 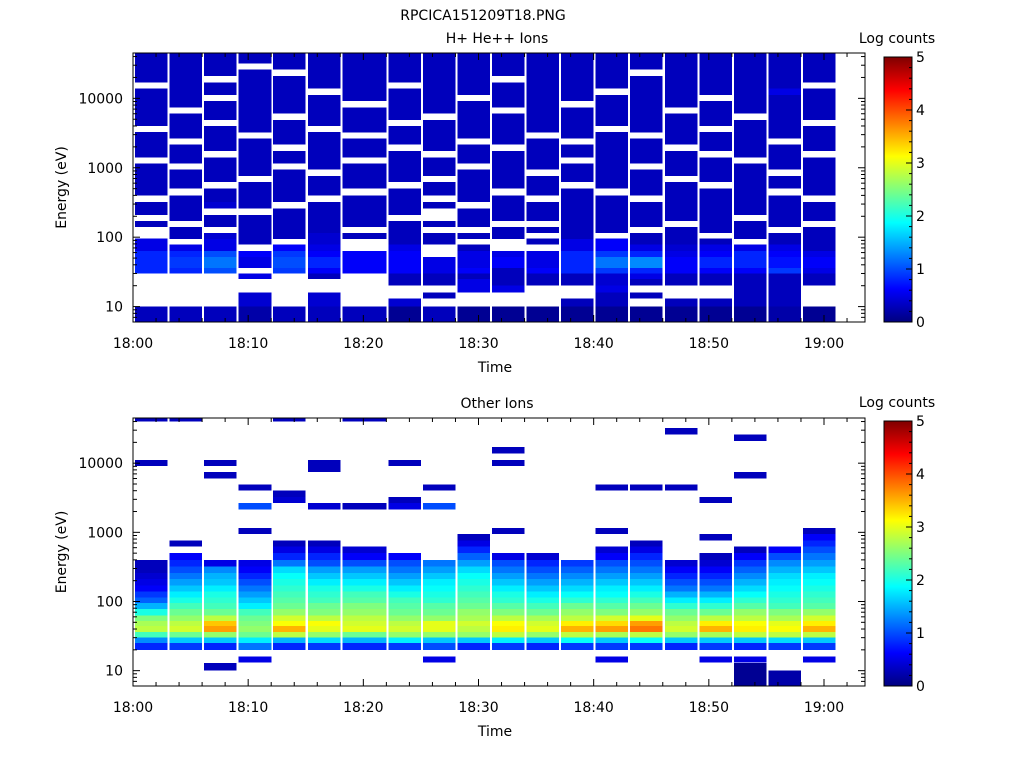 I want to click on colorbar-tick-label: 4, so click(x=920, y=475).